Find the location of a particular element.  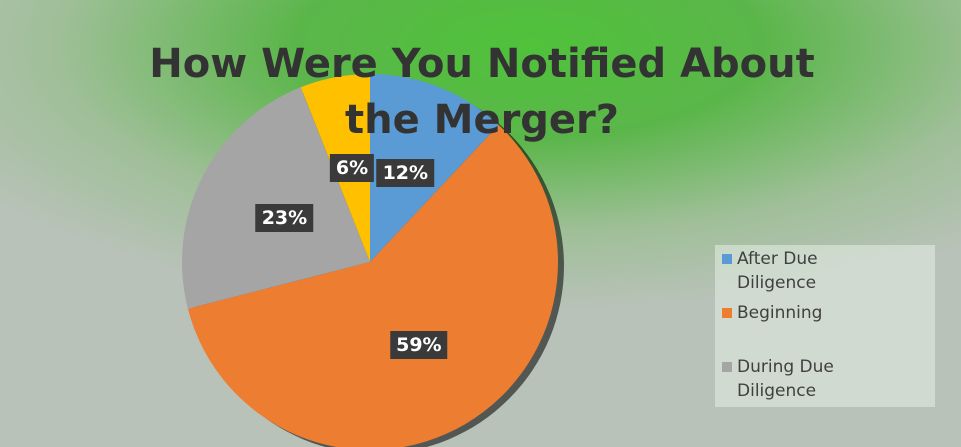

legend-entry: During Due Diligence is located at coordinates (789, 379).